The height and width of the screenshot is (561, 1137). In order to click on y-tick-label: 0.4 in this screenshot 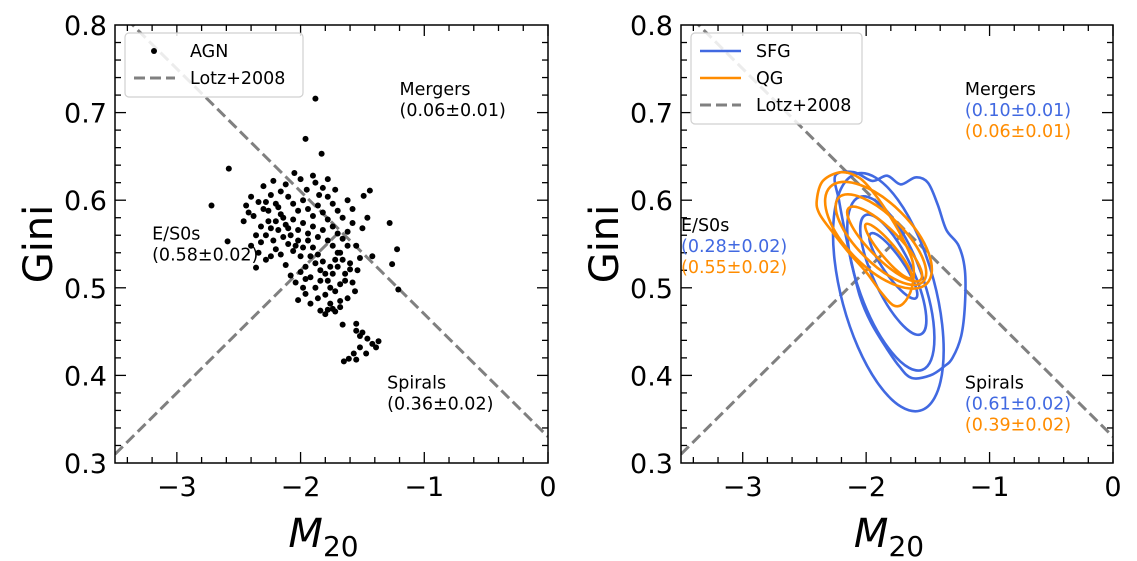, I will do `click(651, 376)`.